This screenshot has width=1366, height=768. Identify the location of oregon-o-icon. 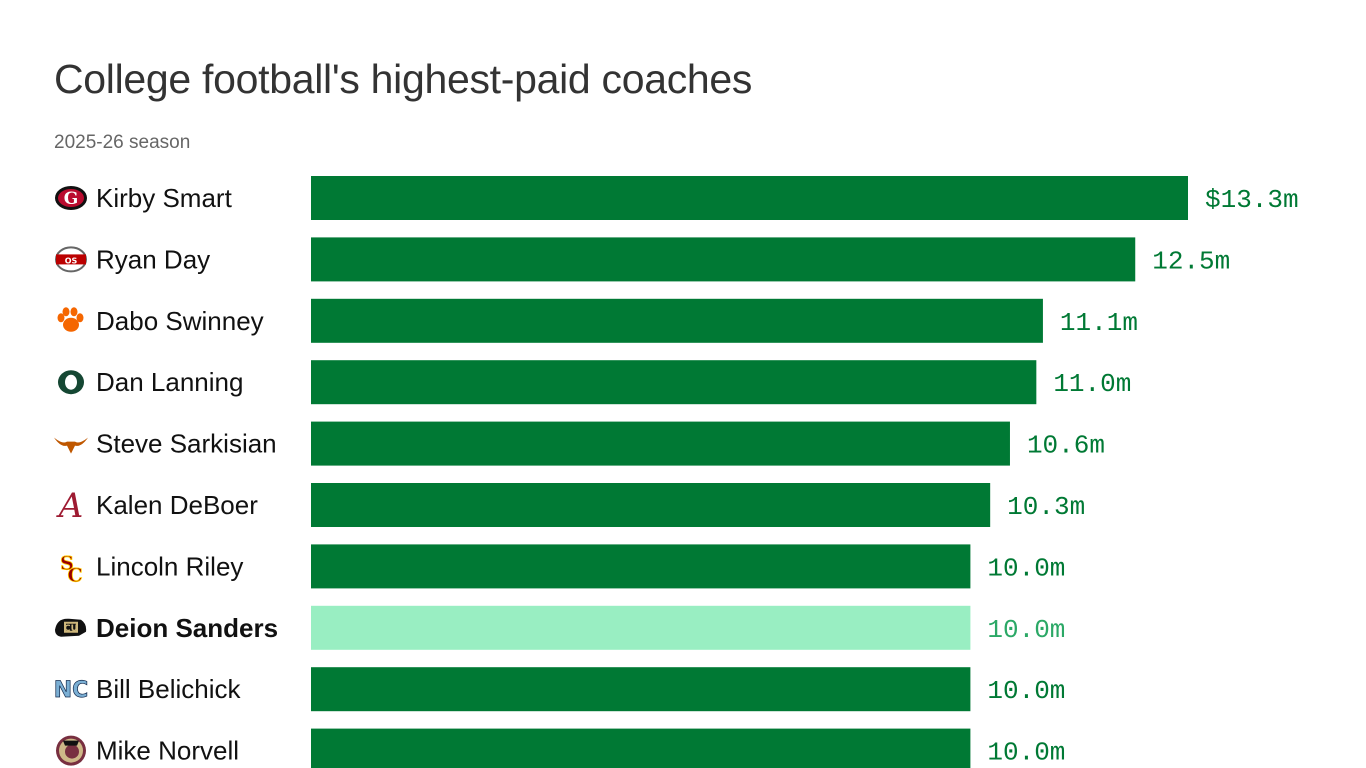
(71, 382).